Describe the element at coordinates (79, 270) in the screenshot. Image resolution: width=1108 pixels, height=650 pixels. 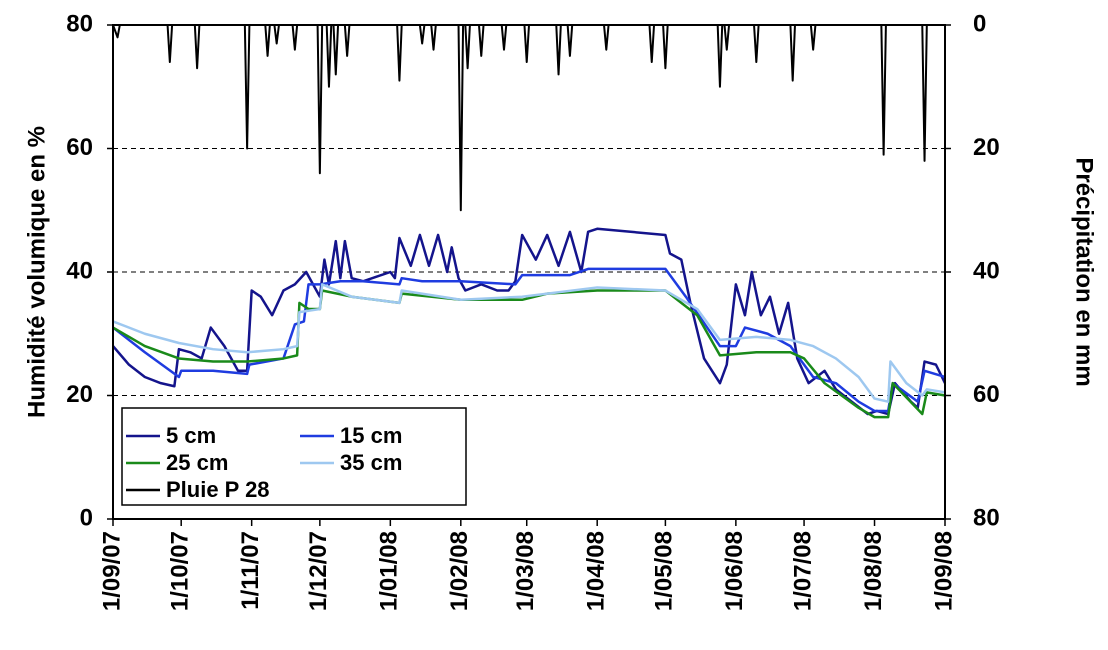
I see `y-tick-label: 40` at that location.